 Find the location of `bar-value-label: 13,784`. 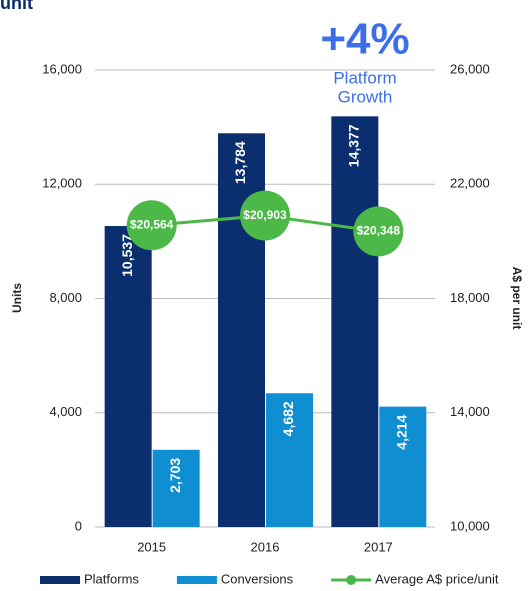

bar-value-label: 13,784 is located at coordinates (240, 162).